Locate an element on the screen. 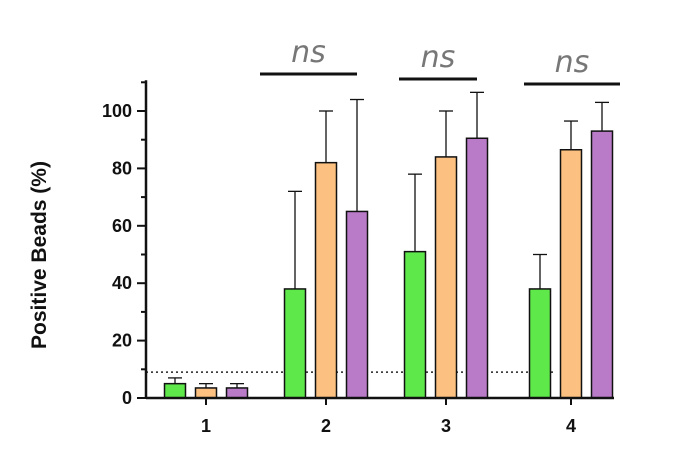 This screenshot has width=684, height=453. x-tick-label-2: 2 is located at coordinates (326, 426).